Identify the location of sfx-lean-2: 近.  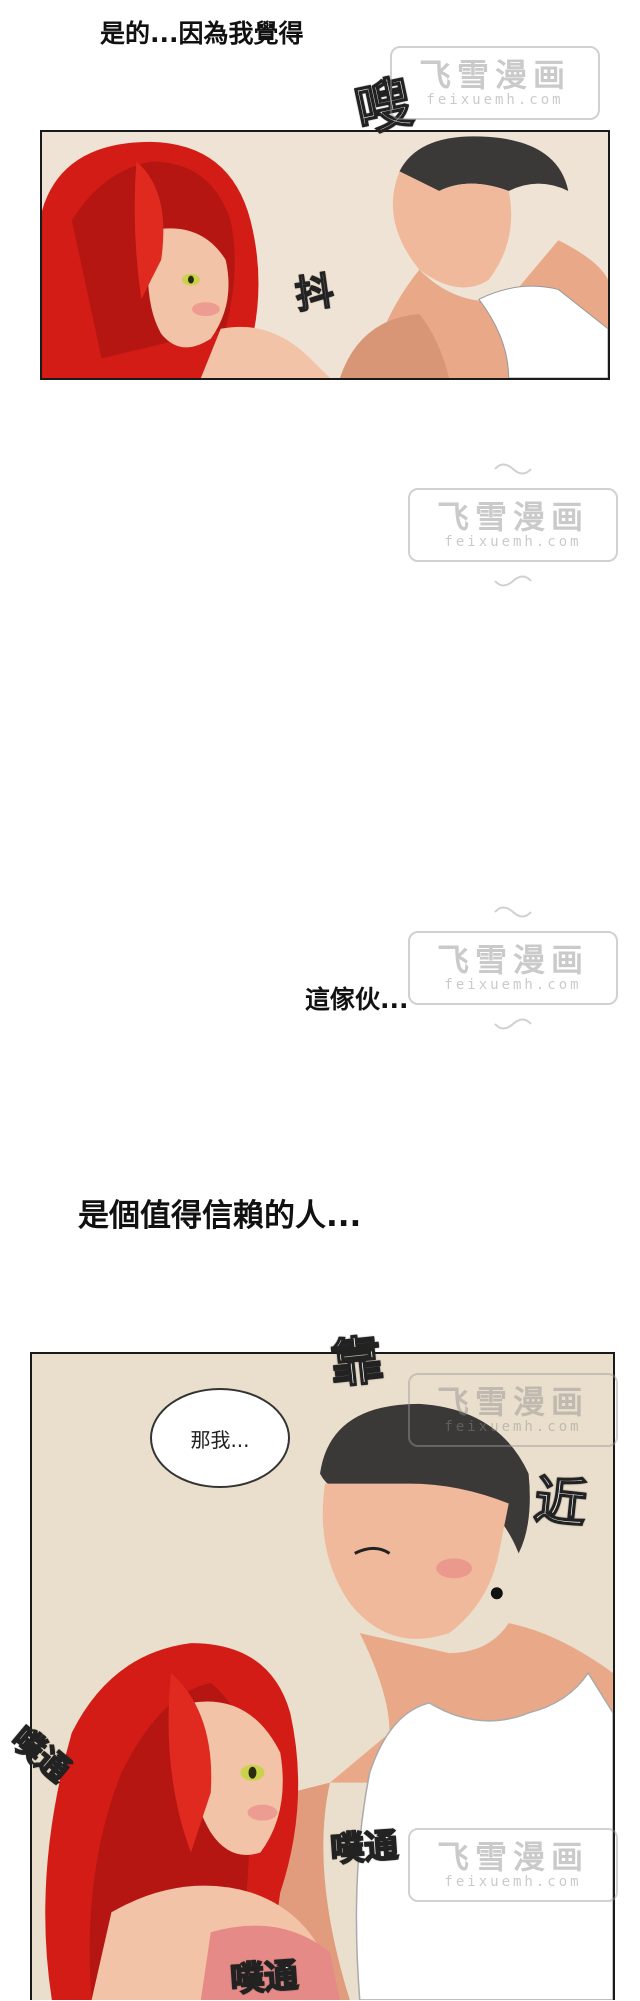
(561, 1503).